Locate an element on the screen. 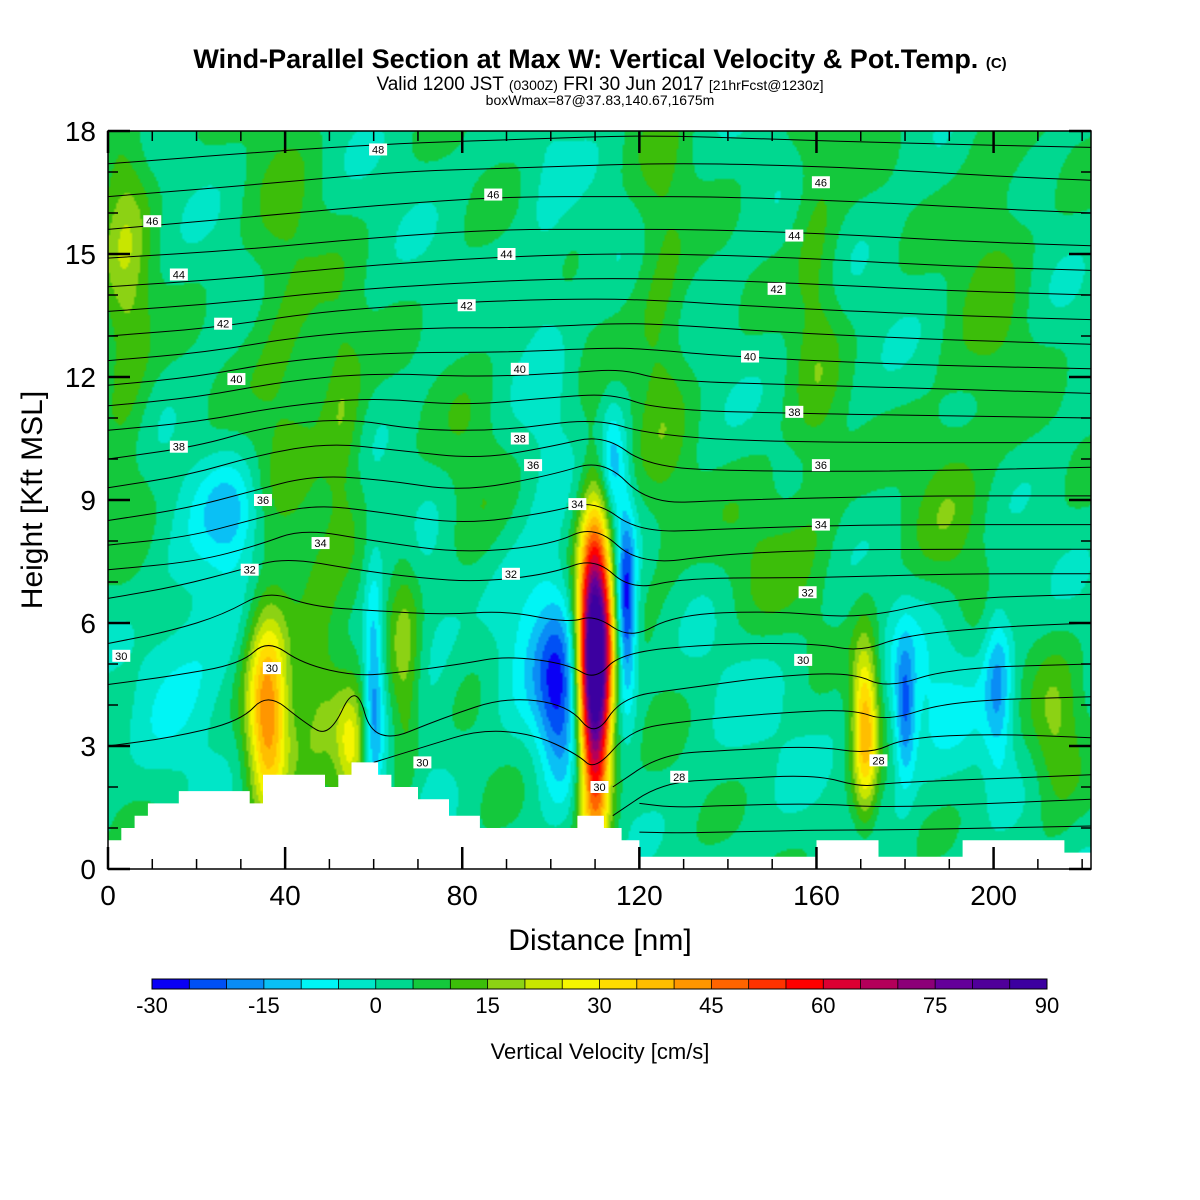 The height and width of the screenshot is (1200, 1200). isentrope-label-12: 40 is located at coordinates (750, 357).